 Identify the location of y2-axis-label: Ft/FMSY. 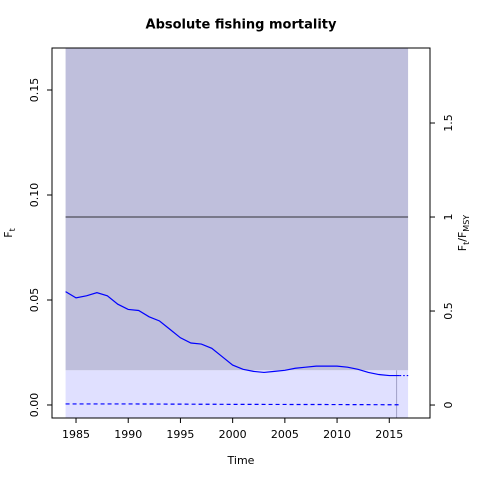
(463, 233).